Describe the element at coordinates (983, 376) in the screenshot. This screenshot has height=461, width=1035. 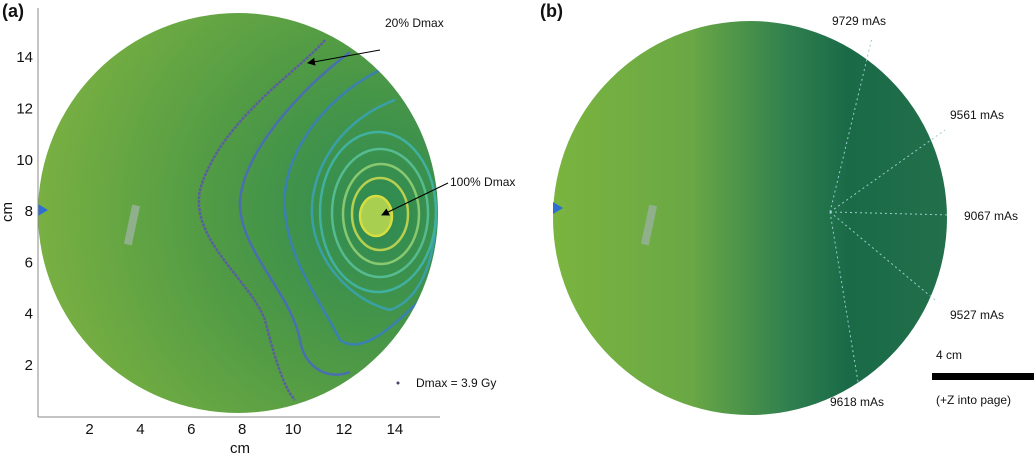
I see `scale-bar` at that location.